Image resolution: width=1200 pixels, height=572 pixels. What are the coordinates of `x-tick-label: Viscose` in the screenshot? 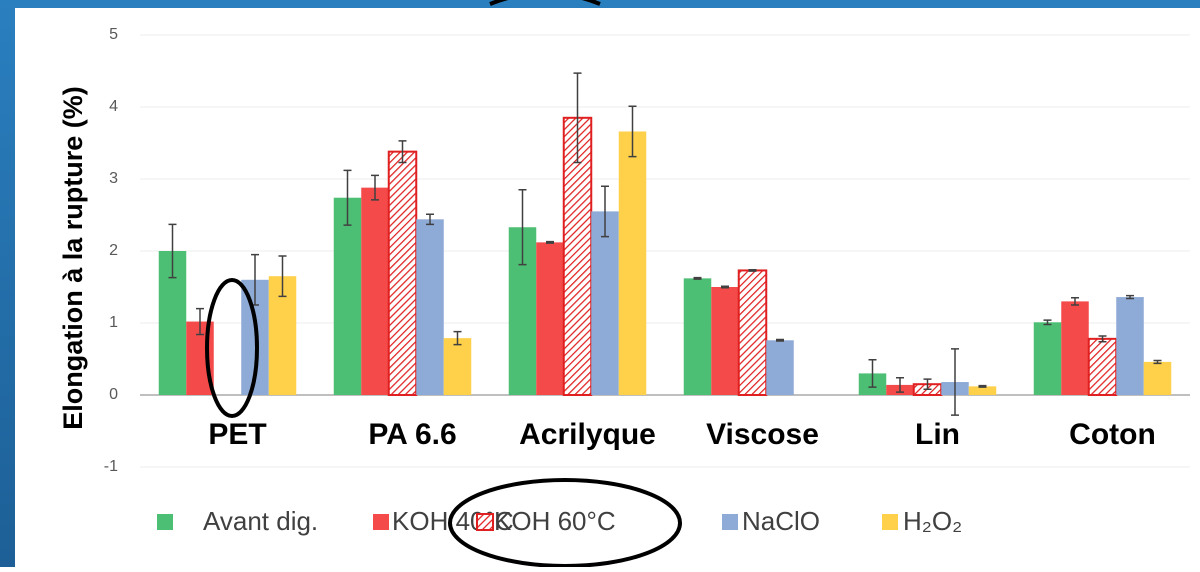 It's located at (762, 434).